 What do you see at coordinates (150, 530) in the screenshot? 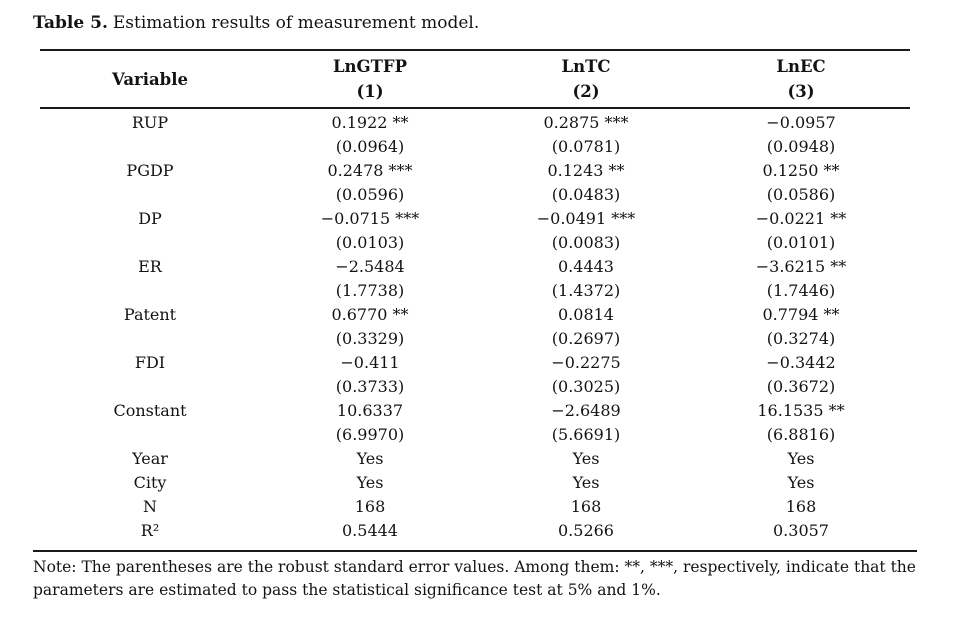
I see `row-variable-label: R²` at bounding box center [150, 530].